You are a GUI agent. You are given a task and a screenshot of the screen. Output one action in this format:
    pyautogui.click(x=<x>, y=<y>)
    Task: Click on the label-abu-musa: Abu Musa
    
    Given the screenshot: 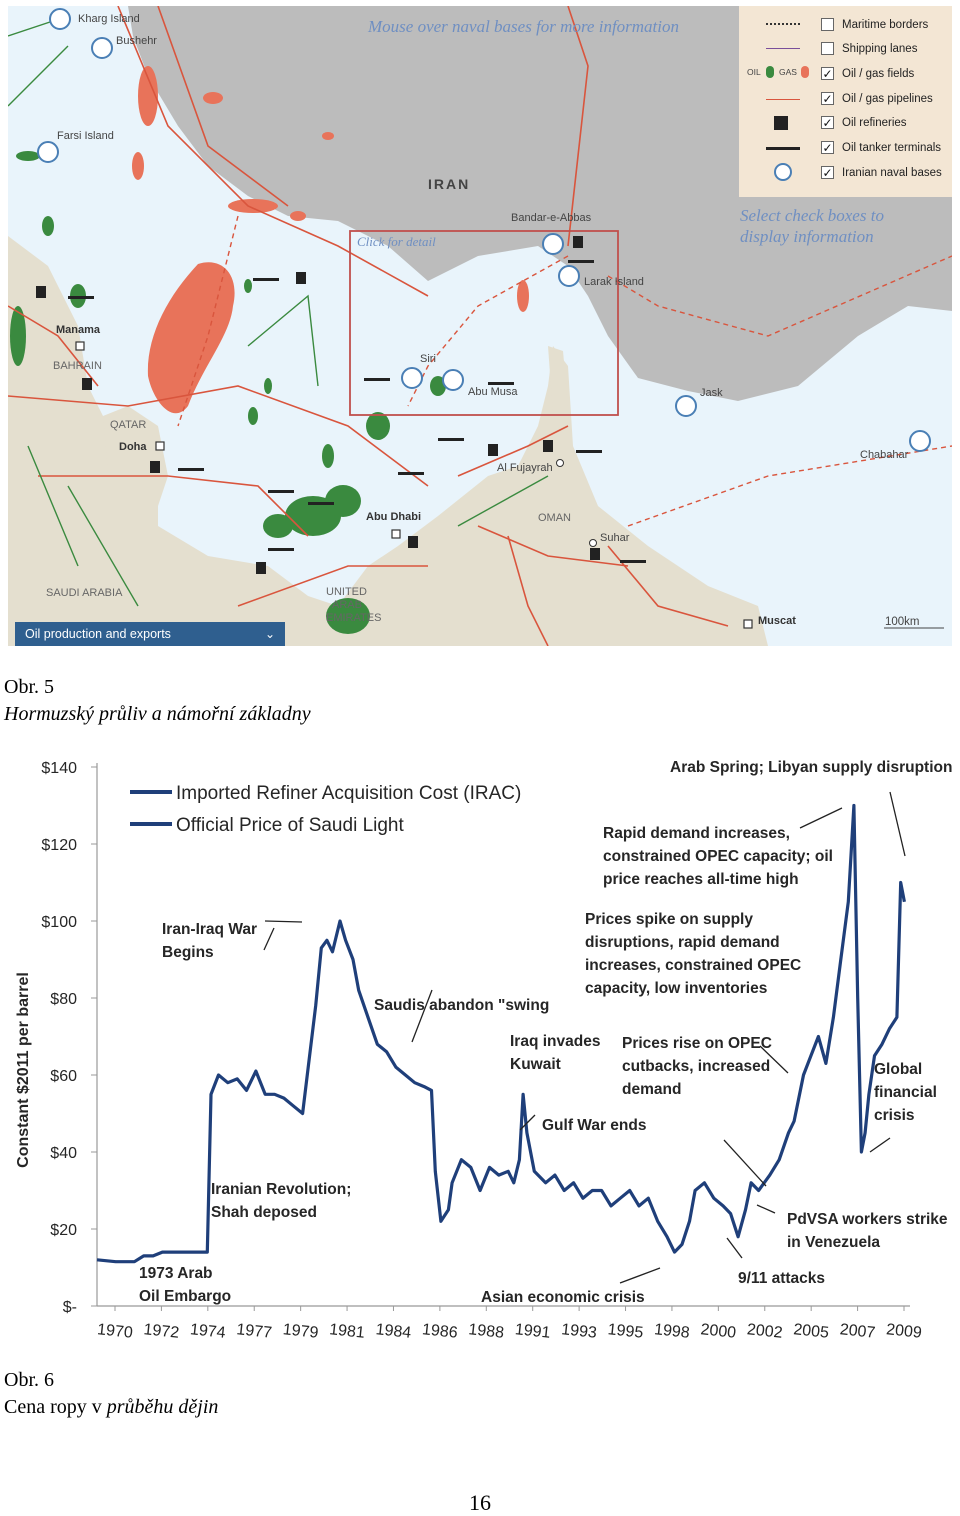 What is the action you would take?
    pyautogui.click(x=493, y=392)
    